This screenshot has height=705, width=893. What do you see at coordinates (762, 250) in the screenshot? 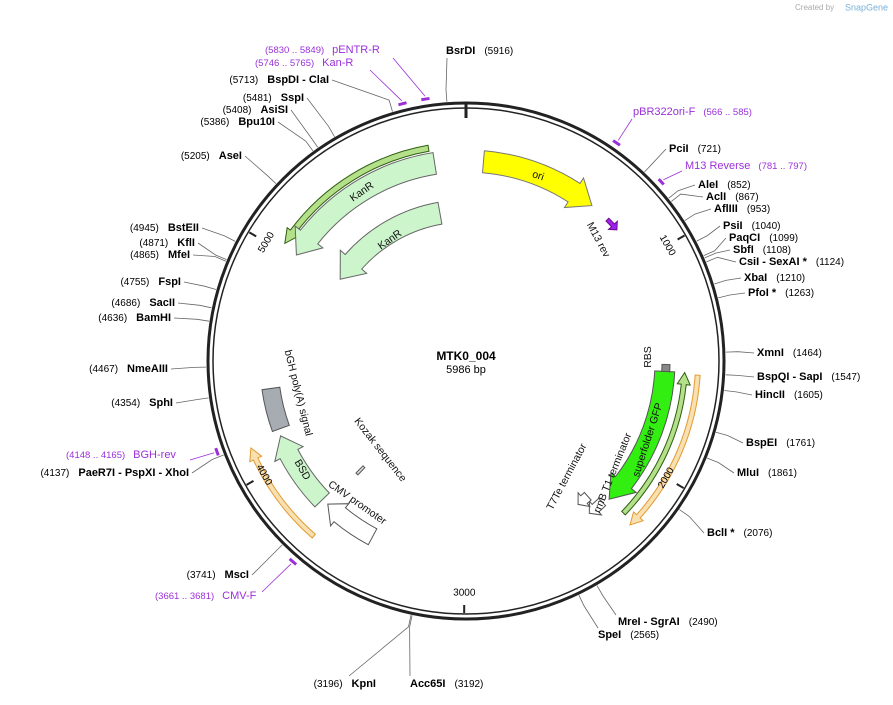
I see `site-label: SbfI(1108)` at bounding box center [762, 250].